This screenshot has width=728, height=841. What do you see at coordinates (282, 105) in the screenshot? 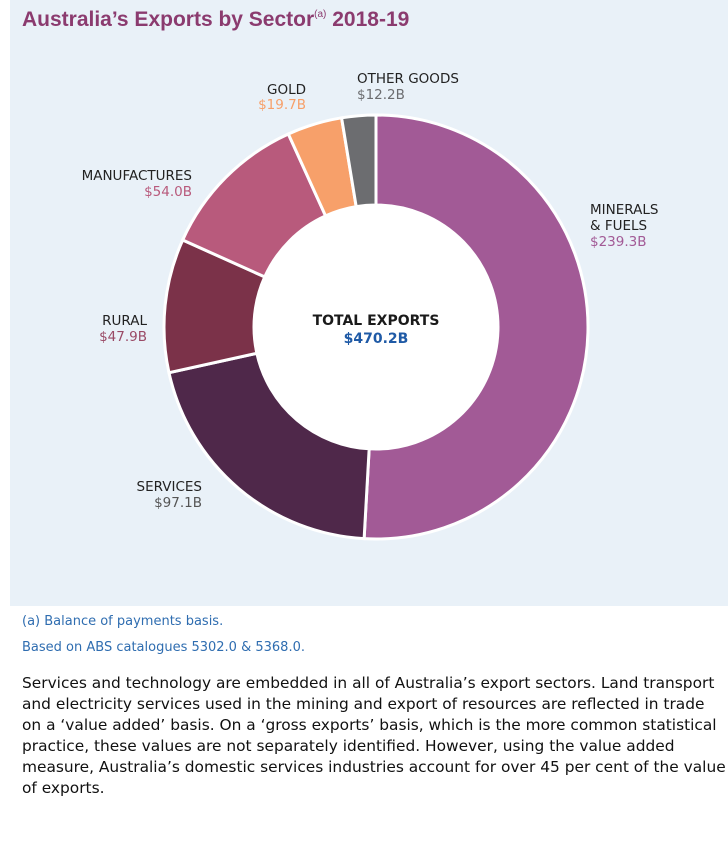
I see `value-gold: $19.7B` at bounding box center [282, 105].